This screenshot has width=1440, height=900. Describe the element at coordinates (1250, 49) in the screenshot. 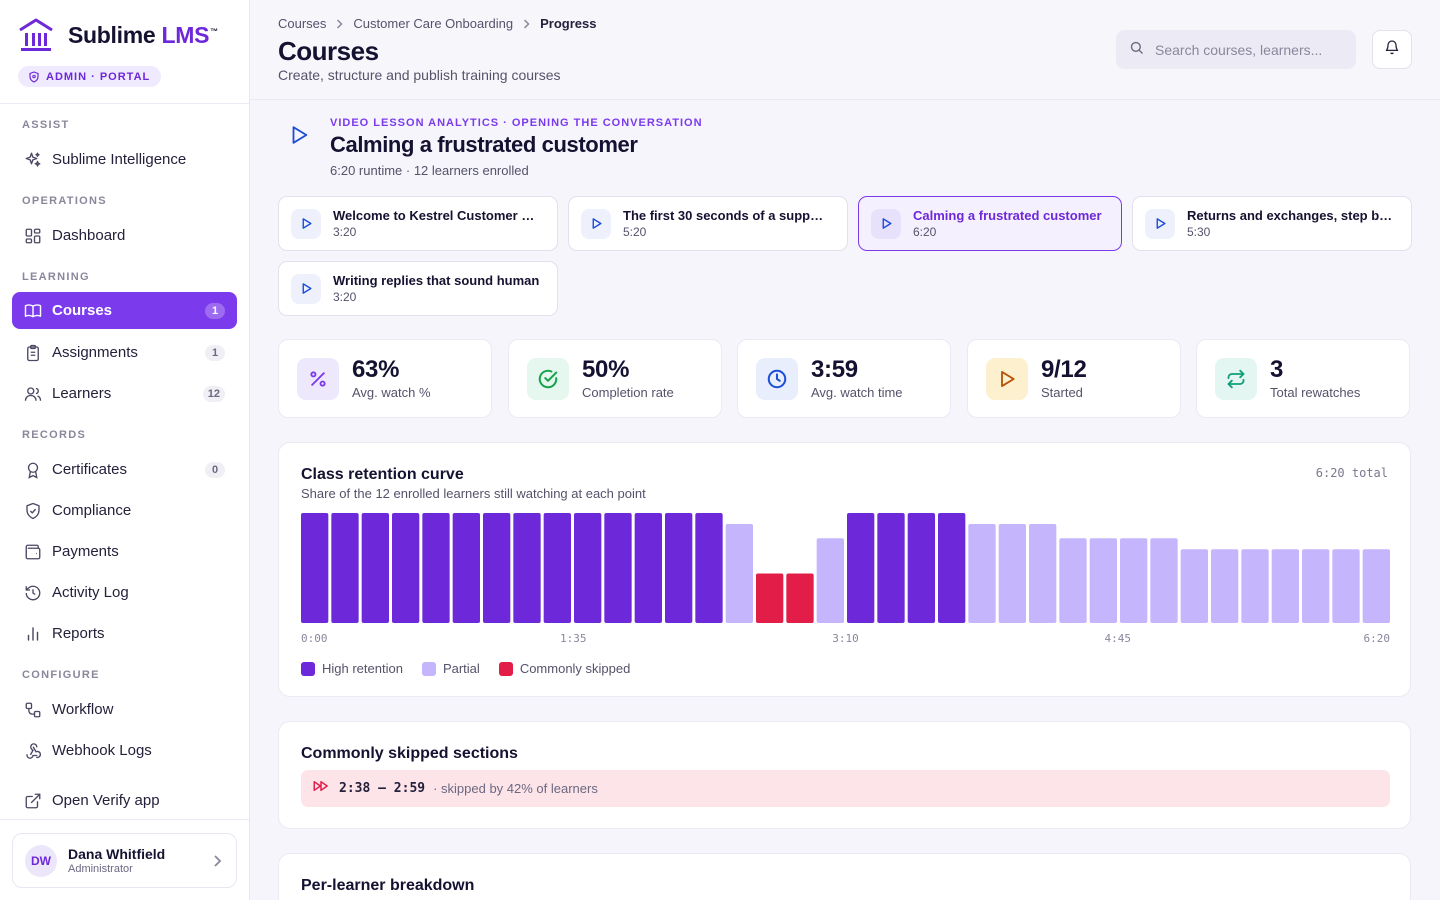

I see `search-input` at that location.